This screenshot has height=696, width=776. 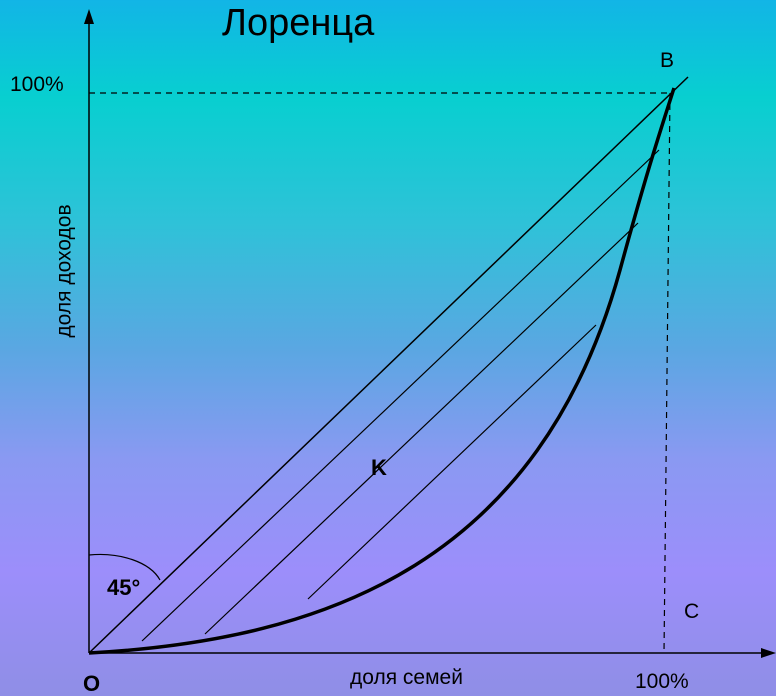 I want to click on y-axis-max-label: 100%, so click(x=37, y=84).